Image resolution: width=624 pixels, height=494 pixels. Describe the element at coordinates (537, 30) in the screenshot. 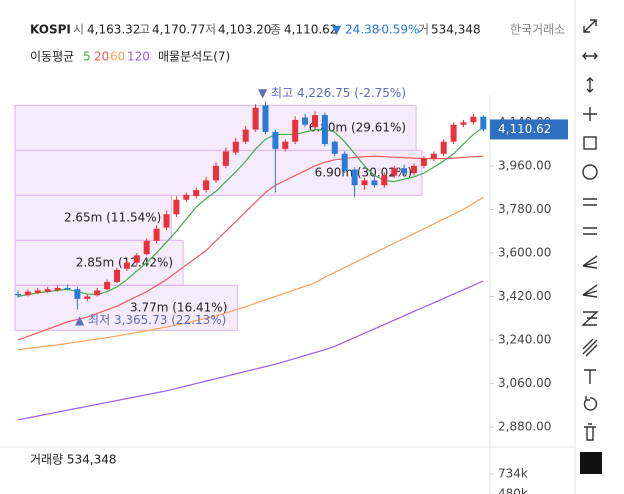

I see `source: 한국거래소` at that location.